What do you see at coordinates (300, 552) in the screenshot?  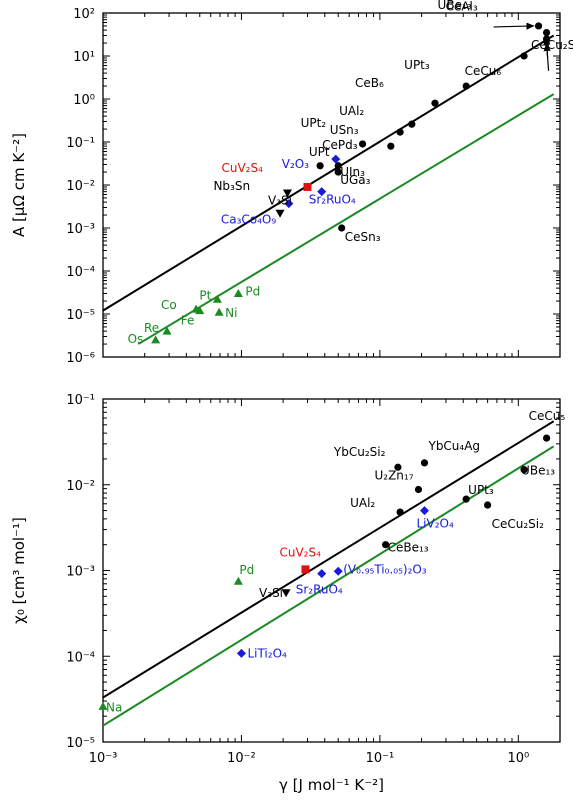 I see `cuv2s4-label: CuV₂S₄` at bounding box center [300, 552].